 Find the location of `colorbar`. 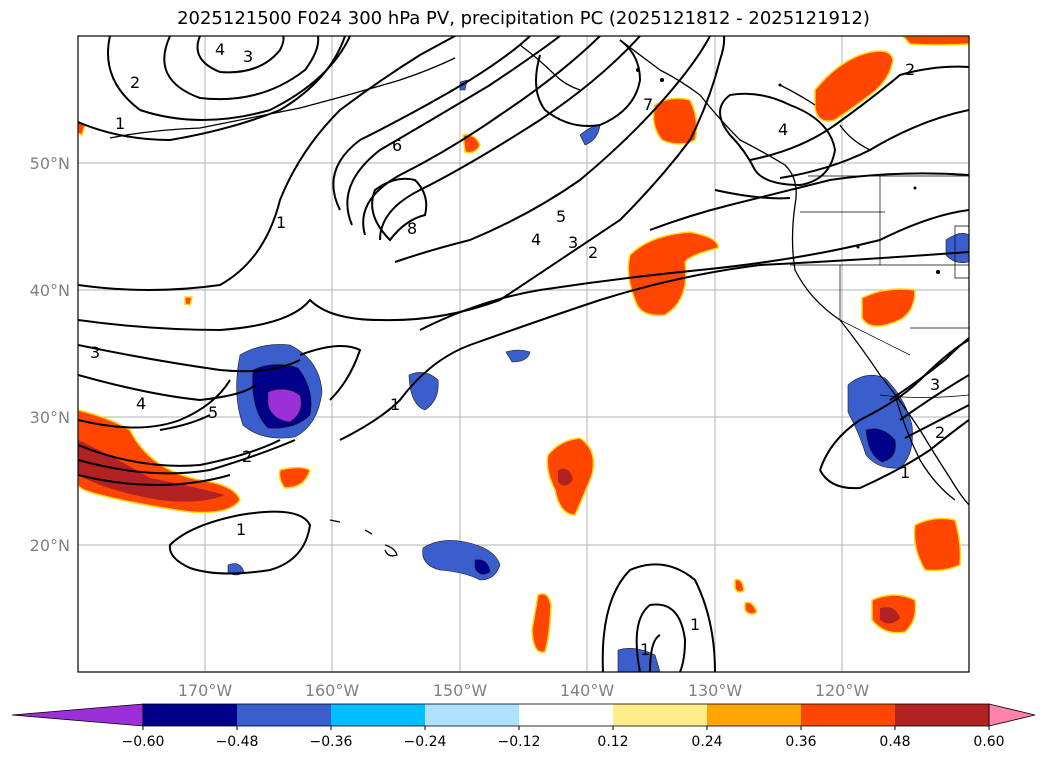

colorbar is located at coordinates (523, 715).